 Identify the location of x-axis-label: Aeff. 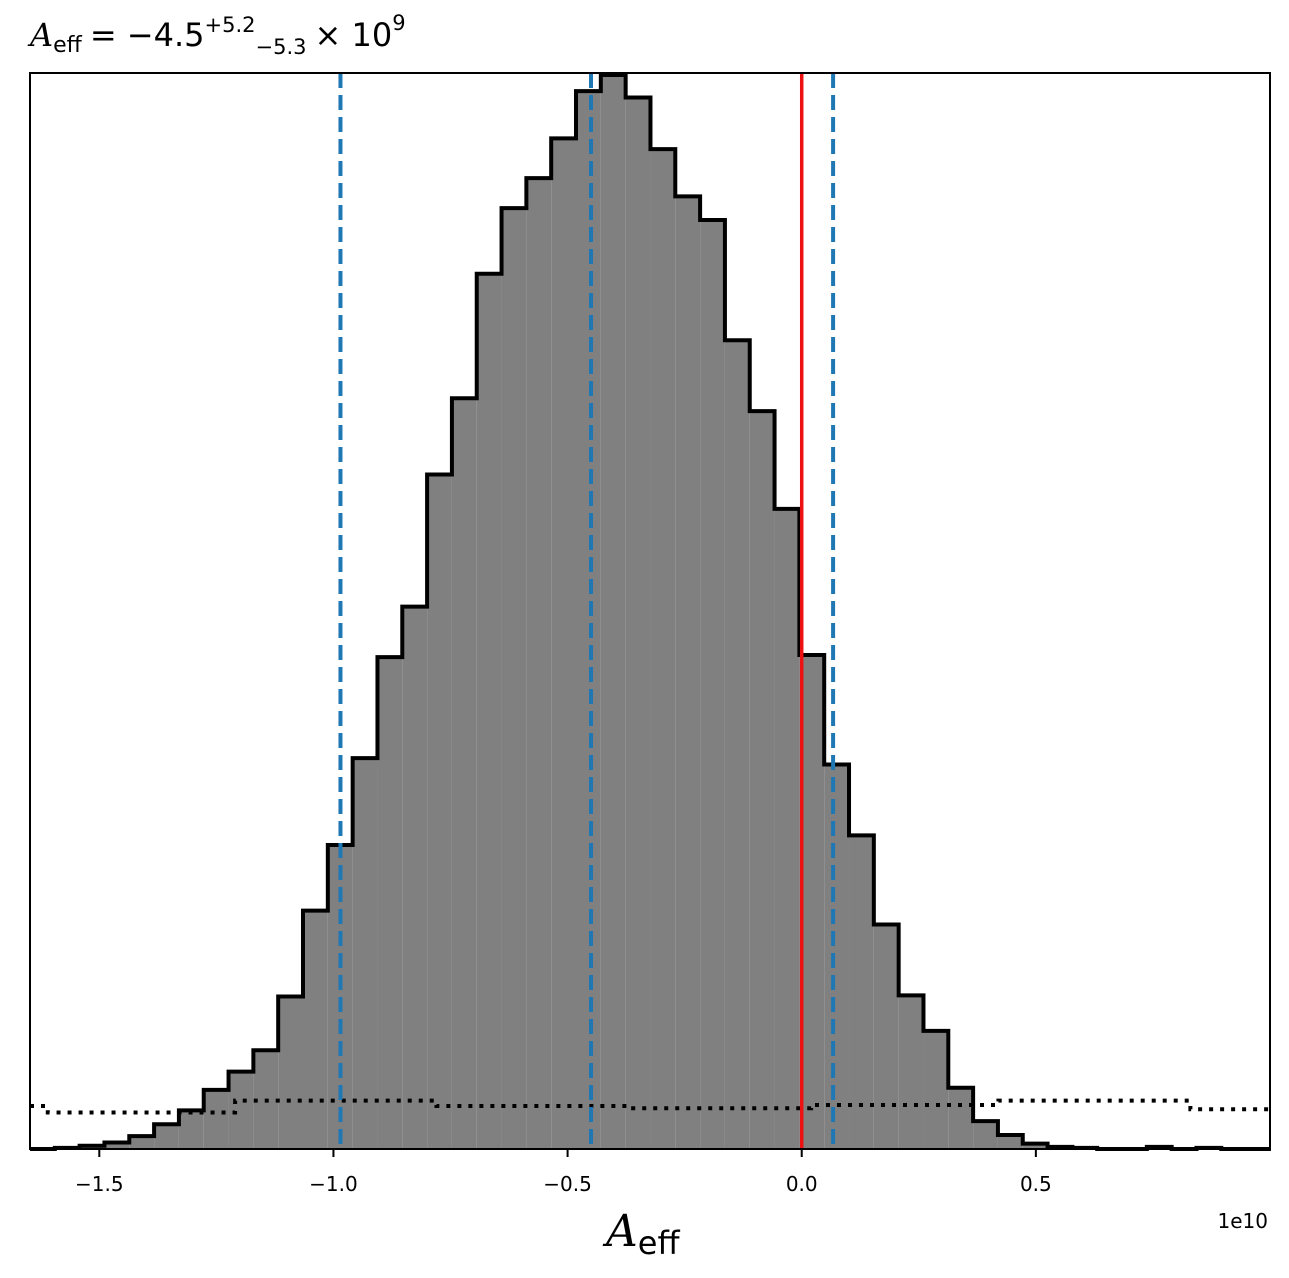
(641, 1234).